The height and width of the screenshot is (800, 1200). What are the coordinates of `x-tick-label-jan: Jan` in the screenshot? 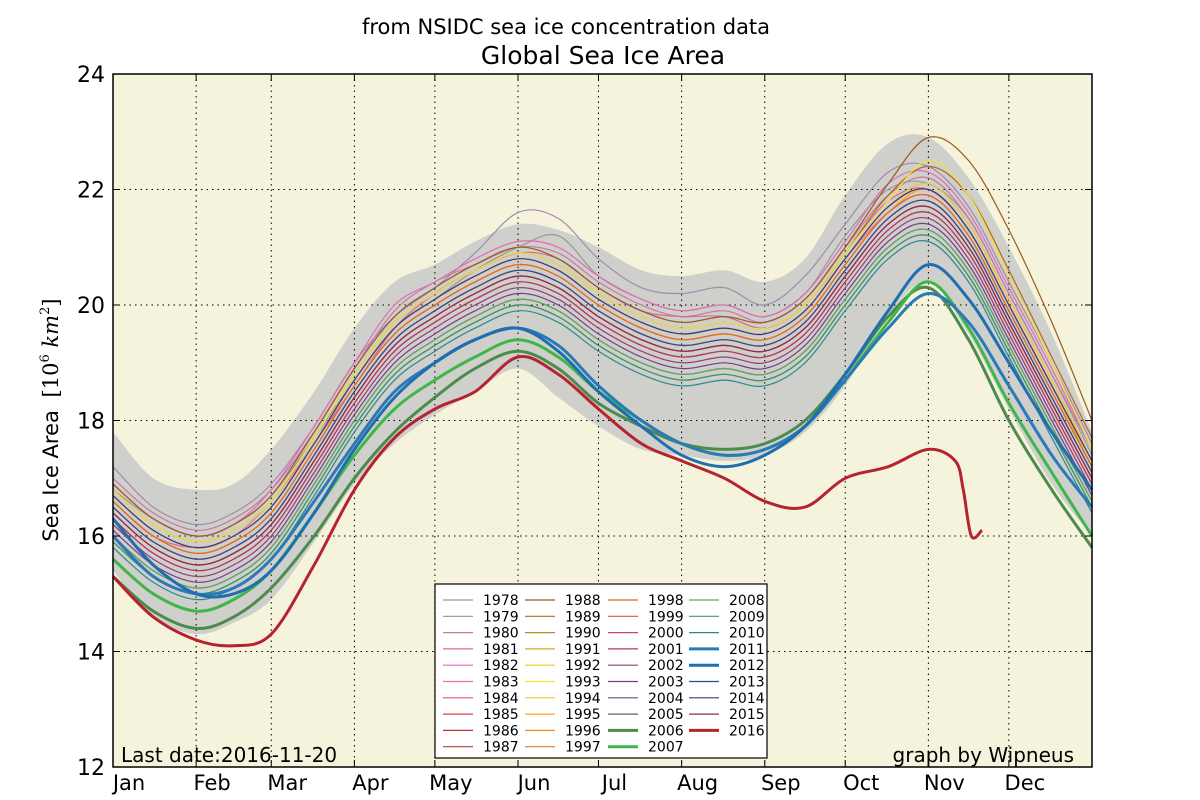 It's located at (128, 783).